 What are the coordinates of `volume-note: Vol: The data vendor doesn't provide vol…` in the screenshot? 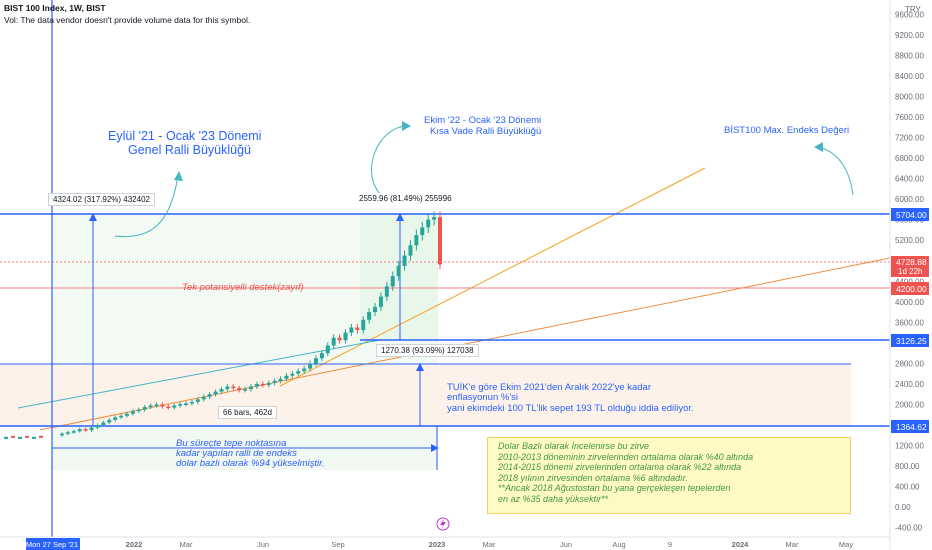 It's located at (127, 20).